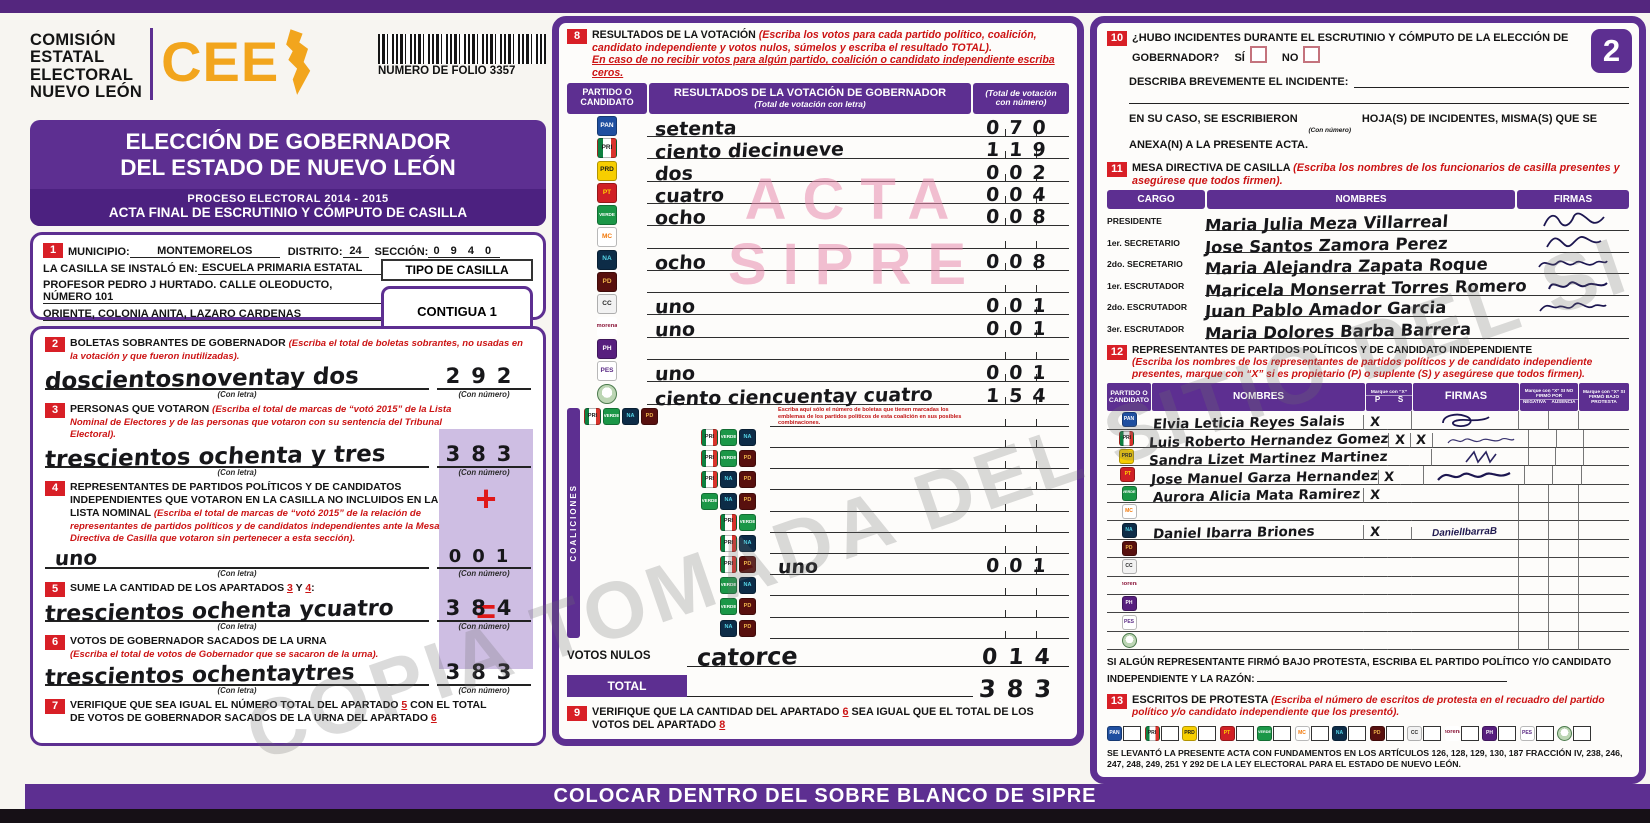 The height and width of the screenshot is (823, 1650). I want to click on plus-sign: +, so click(486, 499).